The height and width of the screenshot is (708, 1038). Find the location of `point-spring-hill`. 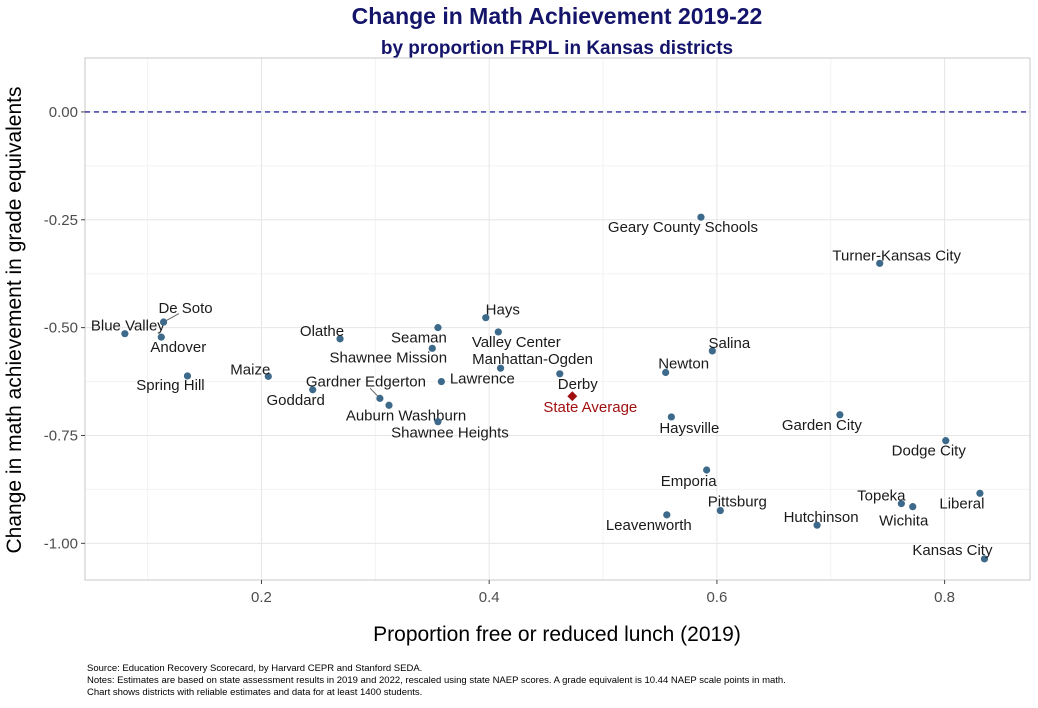

point-spring-hill is located at coordinates (187, 376).